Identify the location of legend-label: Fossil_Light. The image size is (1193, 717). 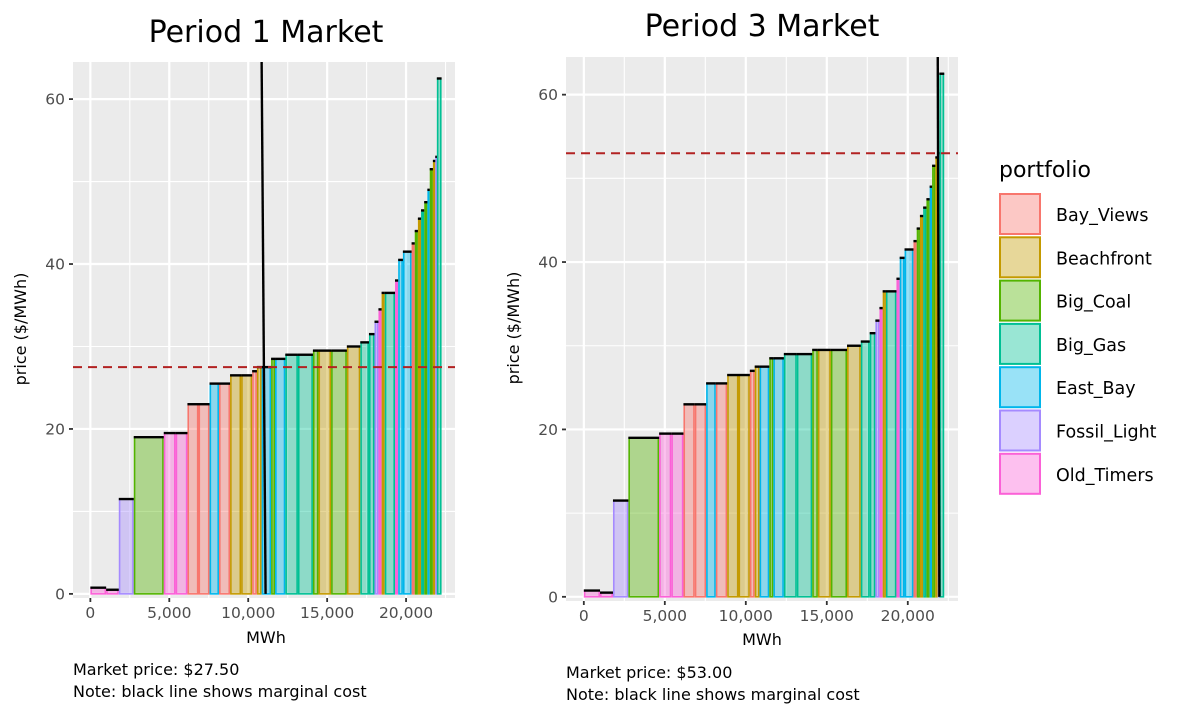
(1106, 433).